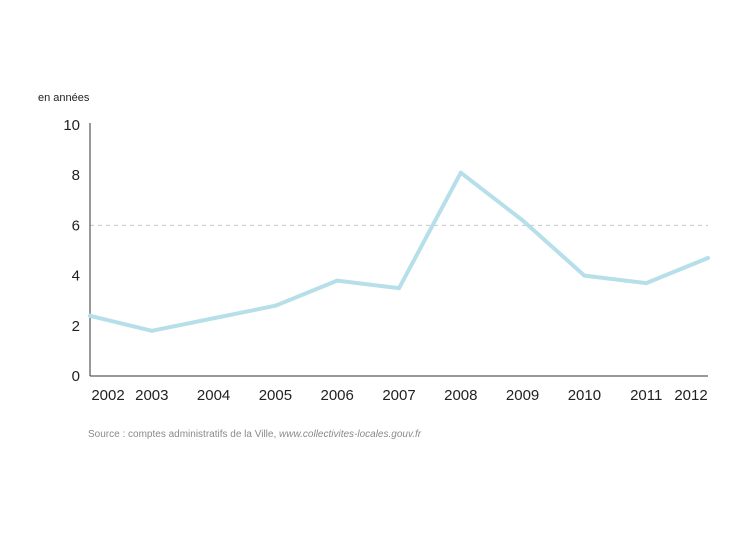 The image size is (750, 536). Describe the element at coordinates (350, 434) in the screenshot. I see `source-link: www.collectivites-locales.gouv.fr` at that location.